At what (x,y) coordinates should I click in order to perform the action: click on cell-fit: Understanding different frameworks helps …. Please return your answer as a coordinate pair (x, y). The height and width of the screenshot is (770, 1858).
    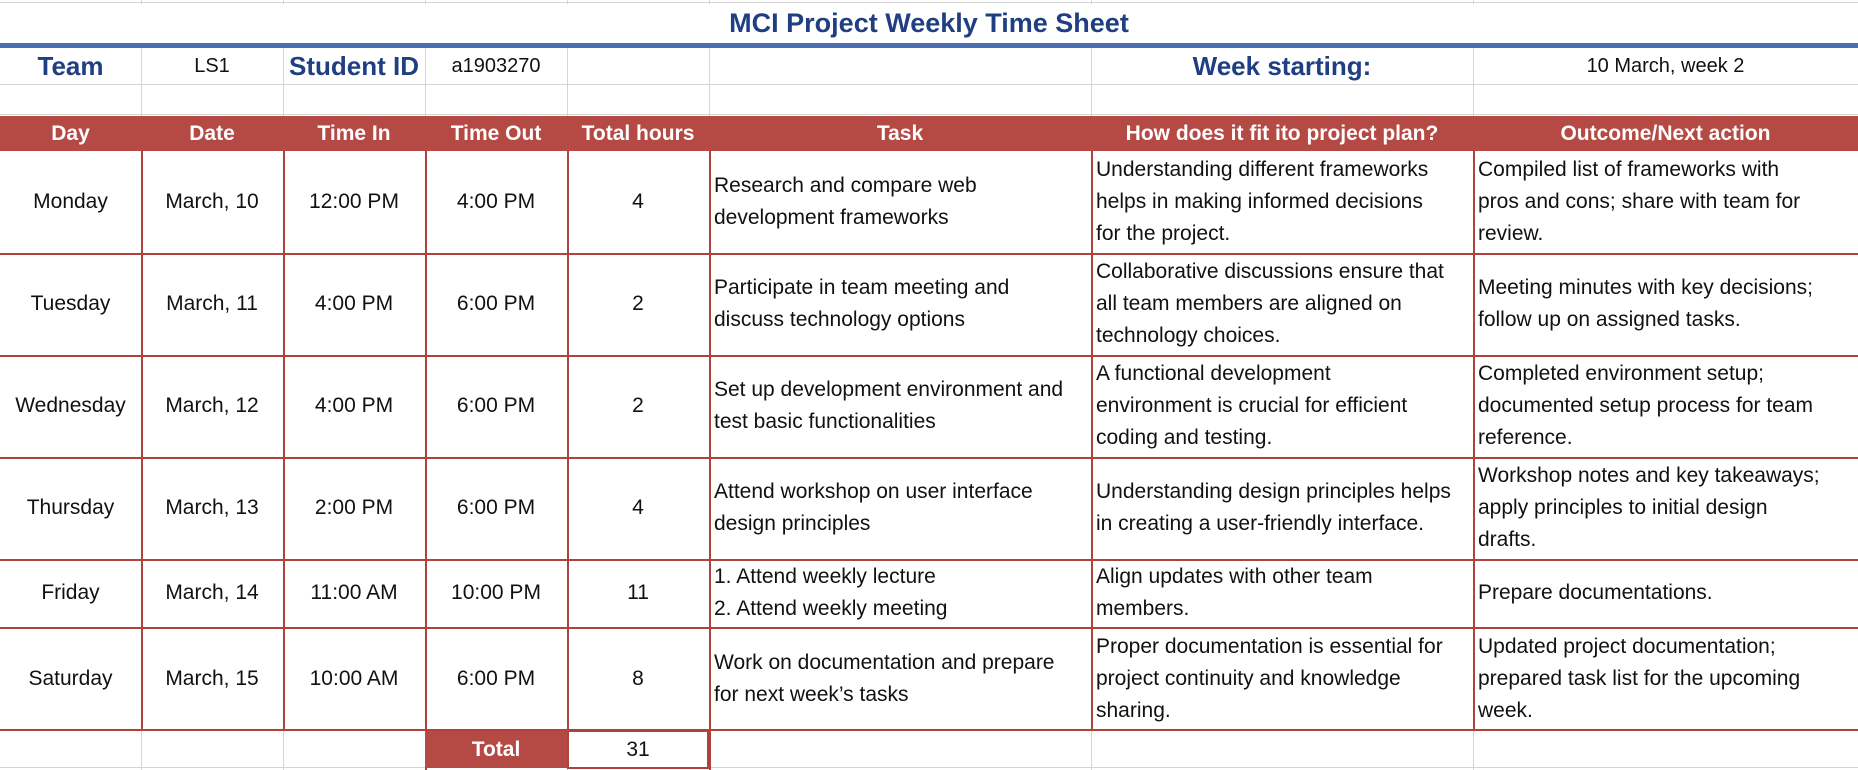
    Looking at the image, I should click on (1282, 202).